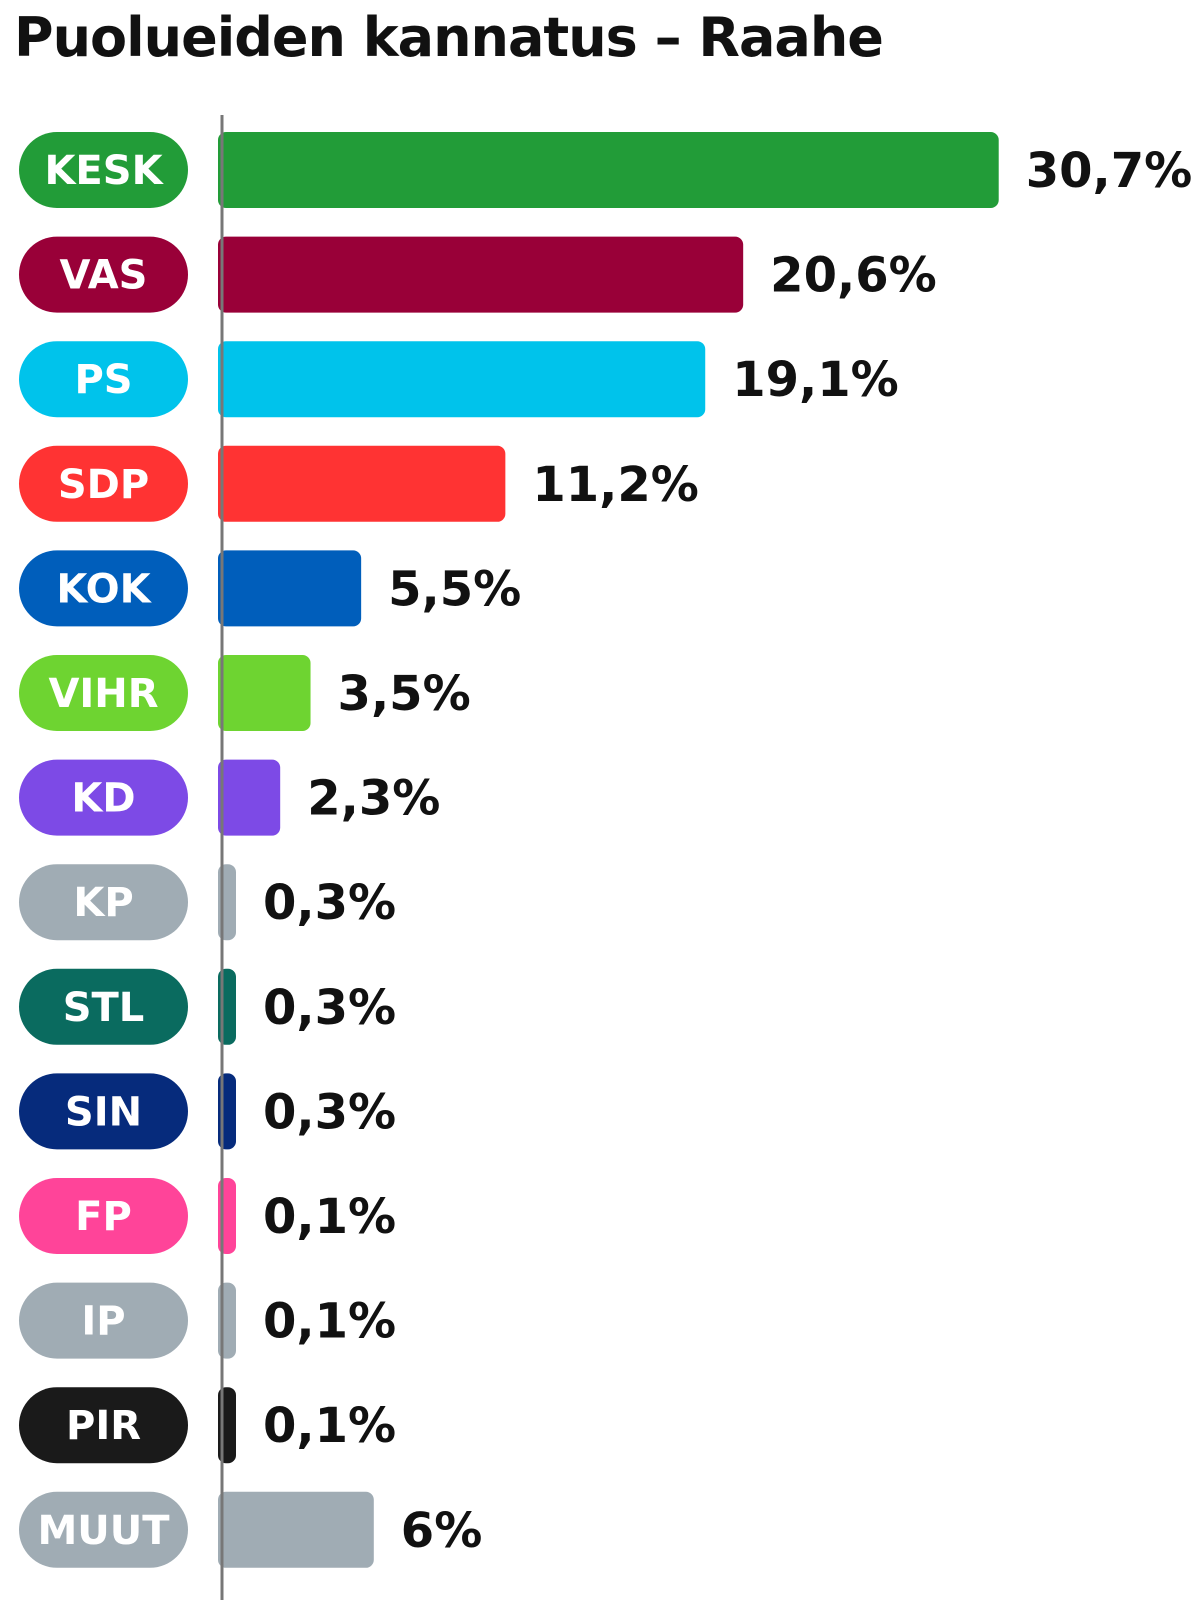 This screenshot has height=1617, width=1199. What do you see at coordinates (290, 588) in the screenshot?
I see `bar-kok` at bounding box center [290, 588].